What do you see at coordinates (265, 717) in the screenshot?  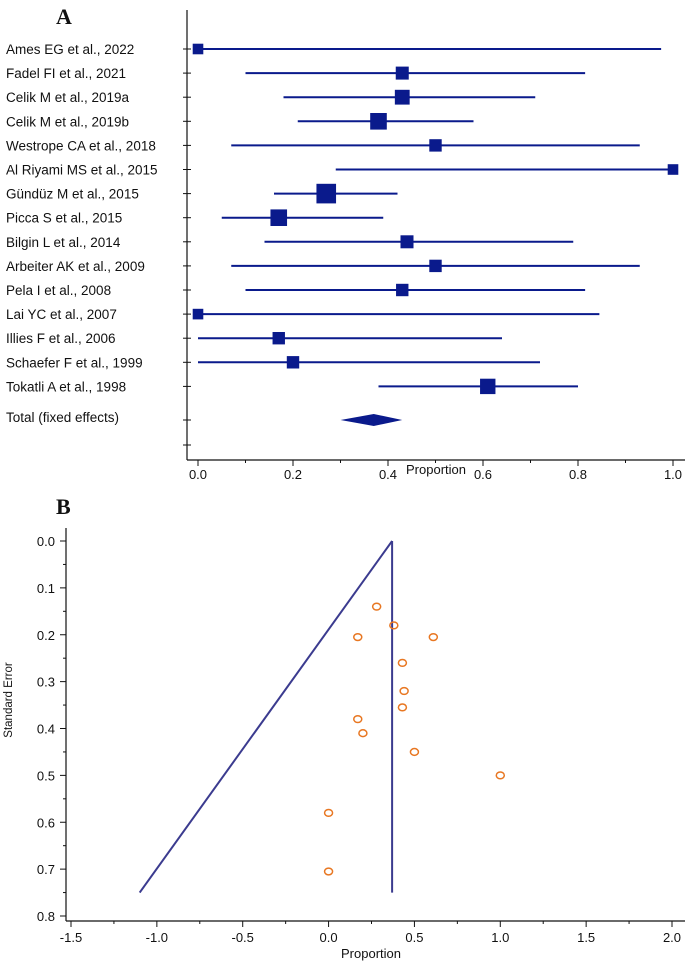 I see `funnel-left-boundary` at bounding box center [265, 717].